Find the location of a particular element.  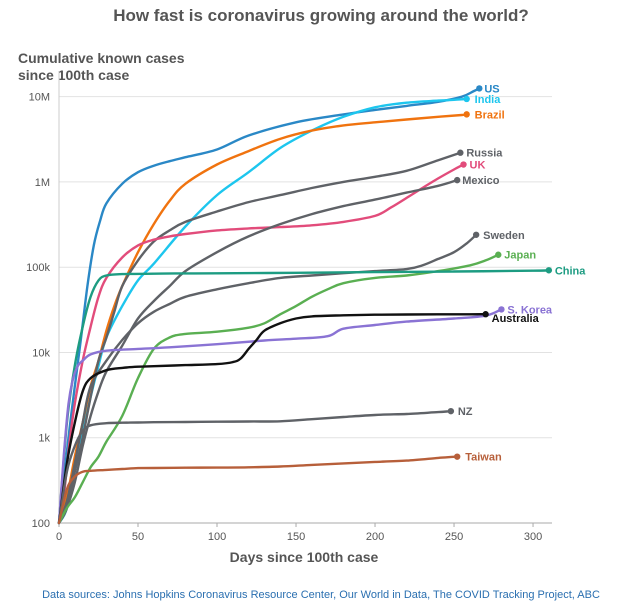

x-tick-label: 0 is located at coordinates (59, 537).